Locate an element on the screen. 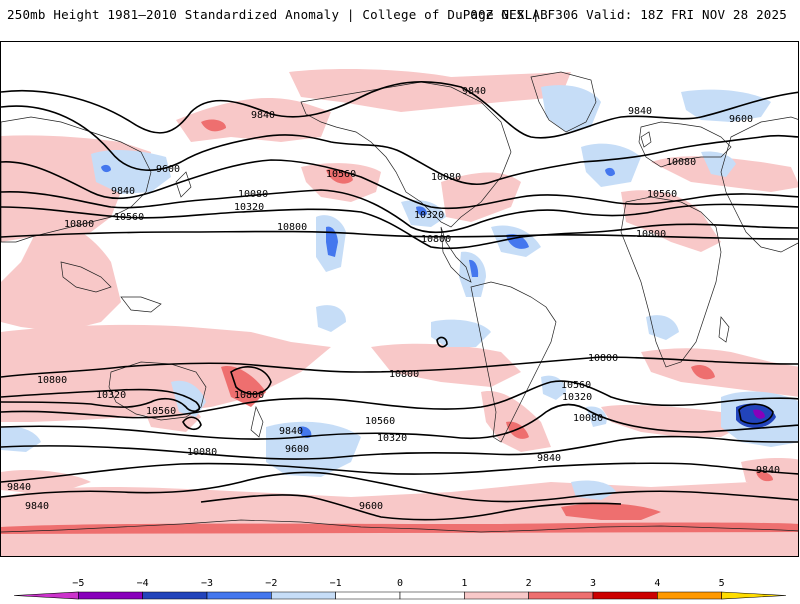 Image resolution: width=800 pixels, height=604 pixels. colorbar-tick-label: 3 is located at coordinates (593, 583).